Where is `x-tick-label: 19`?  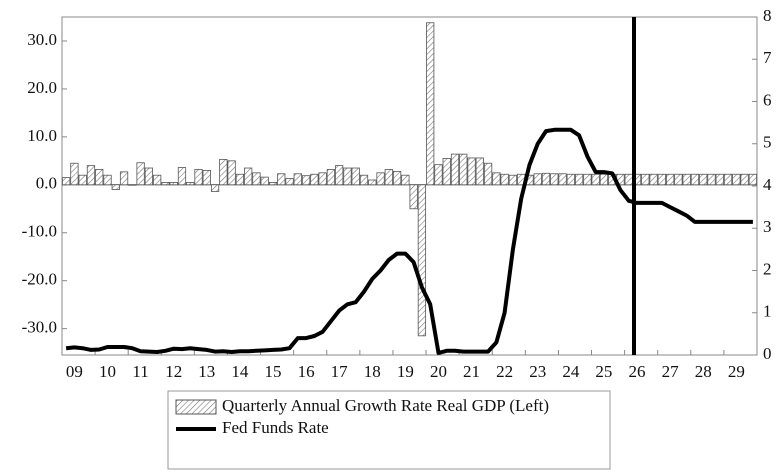 x-tick-label: 19 is located at coordinates (405, 371).